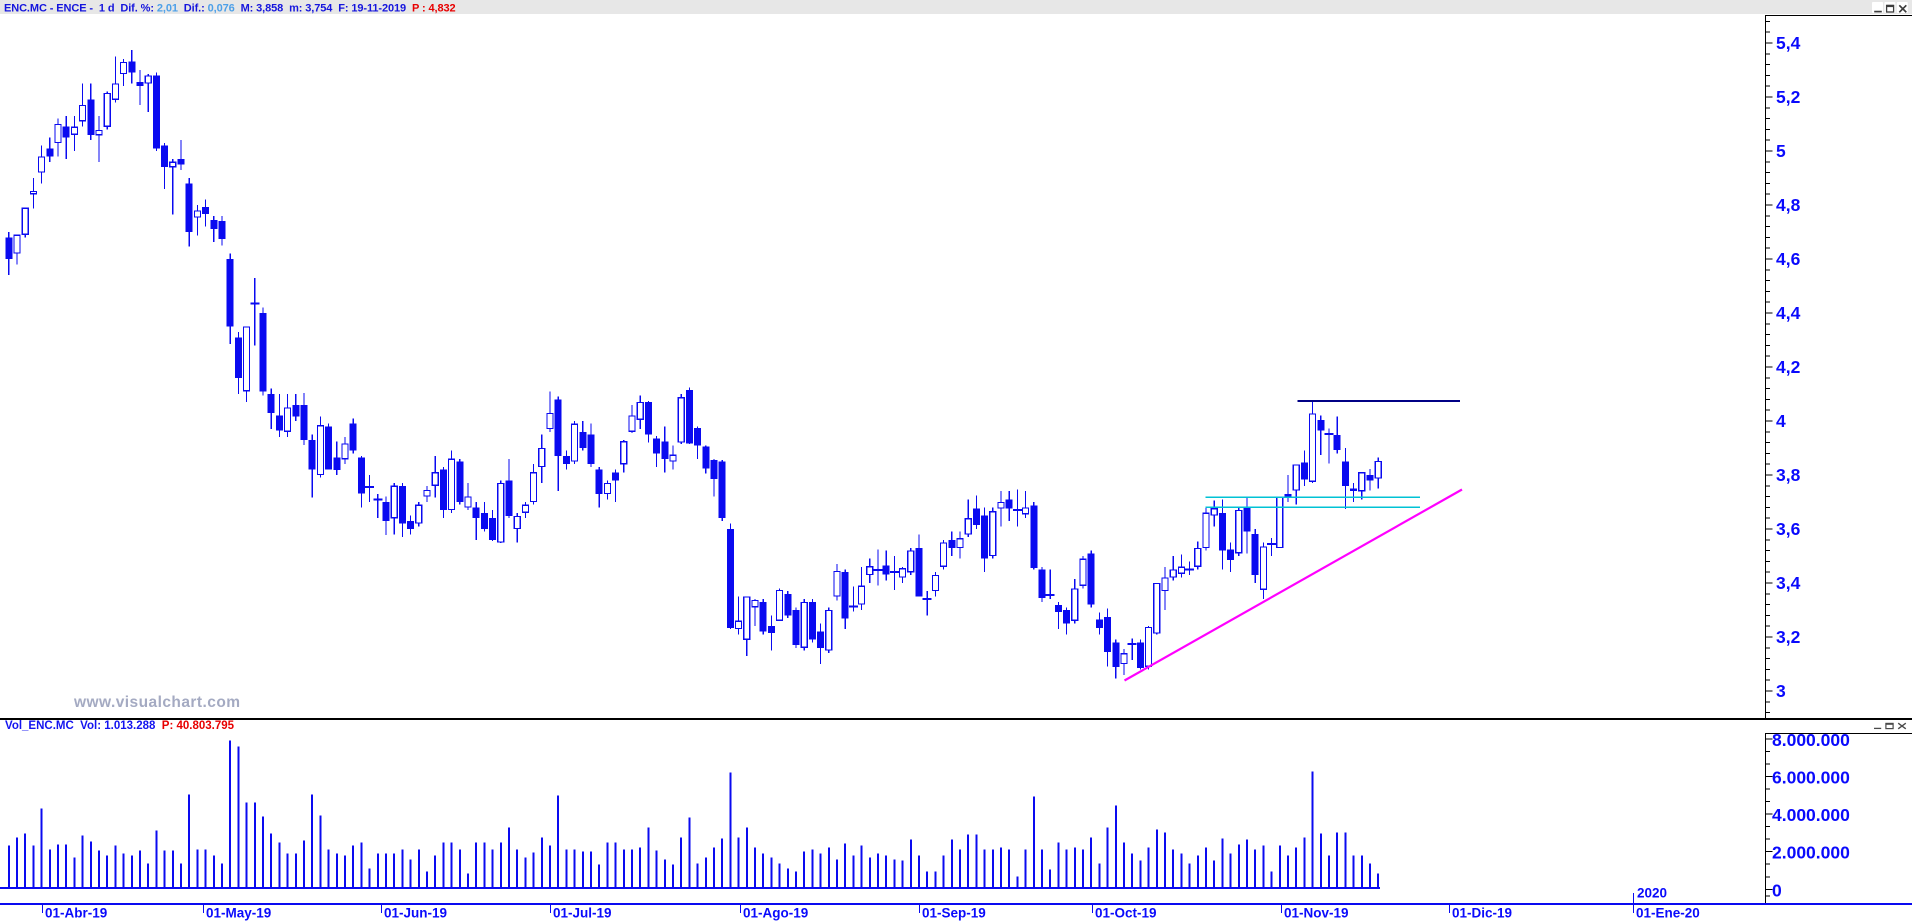 The image size is (1912, 922). What do you see at coordinates (1788, 205) in the screenshot?
I see `svg-text: 4,8` at bounding box center [1788, 205].